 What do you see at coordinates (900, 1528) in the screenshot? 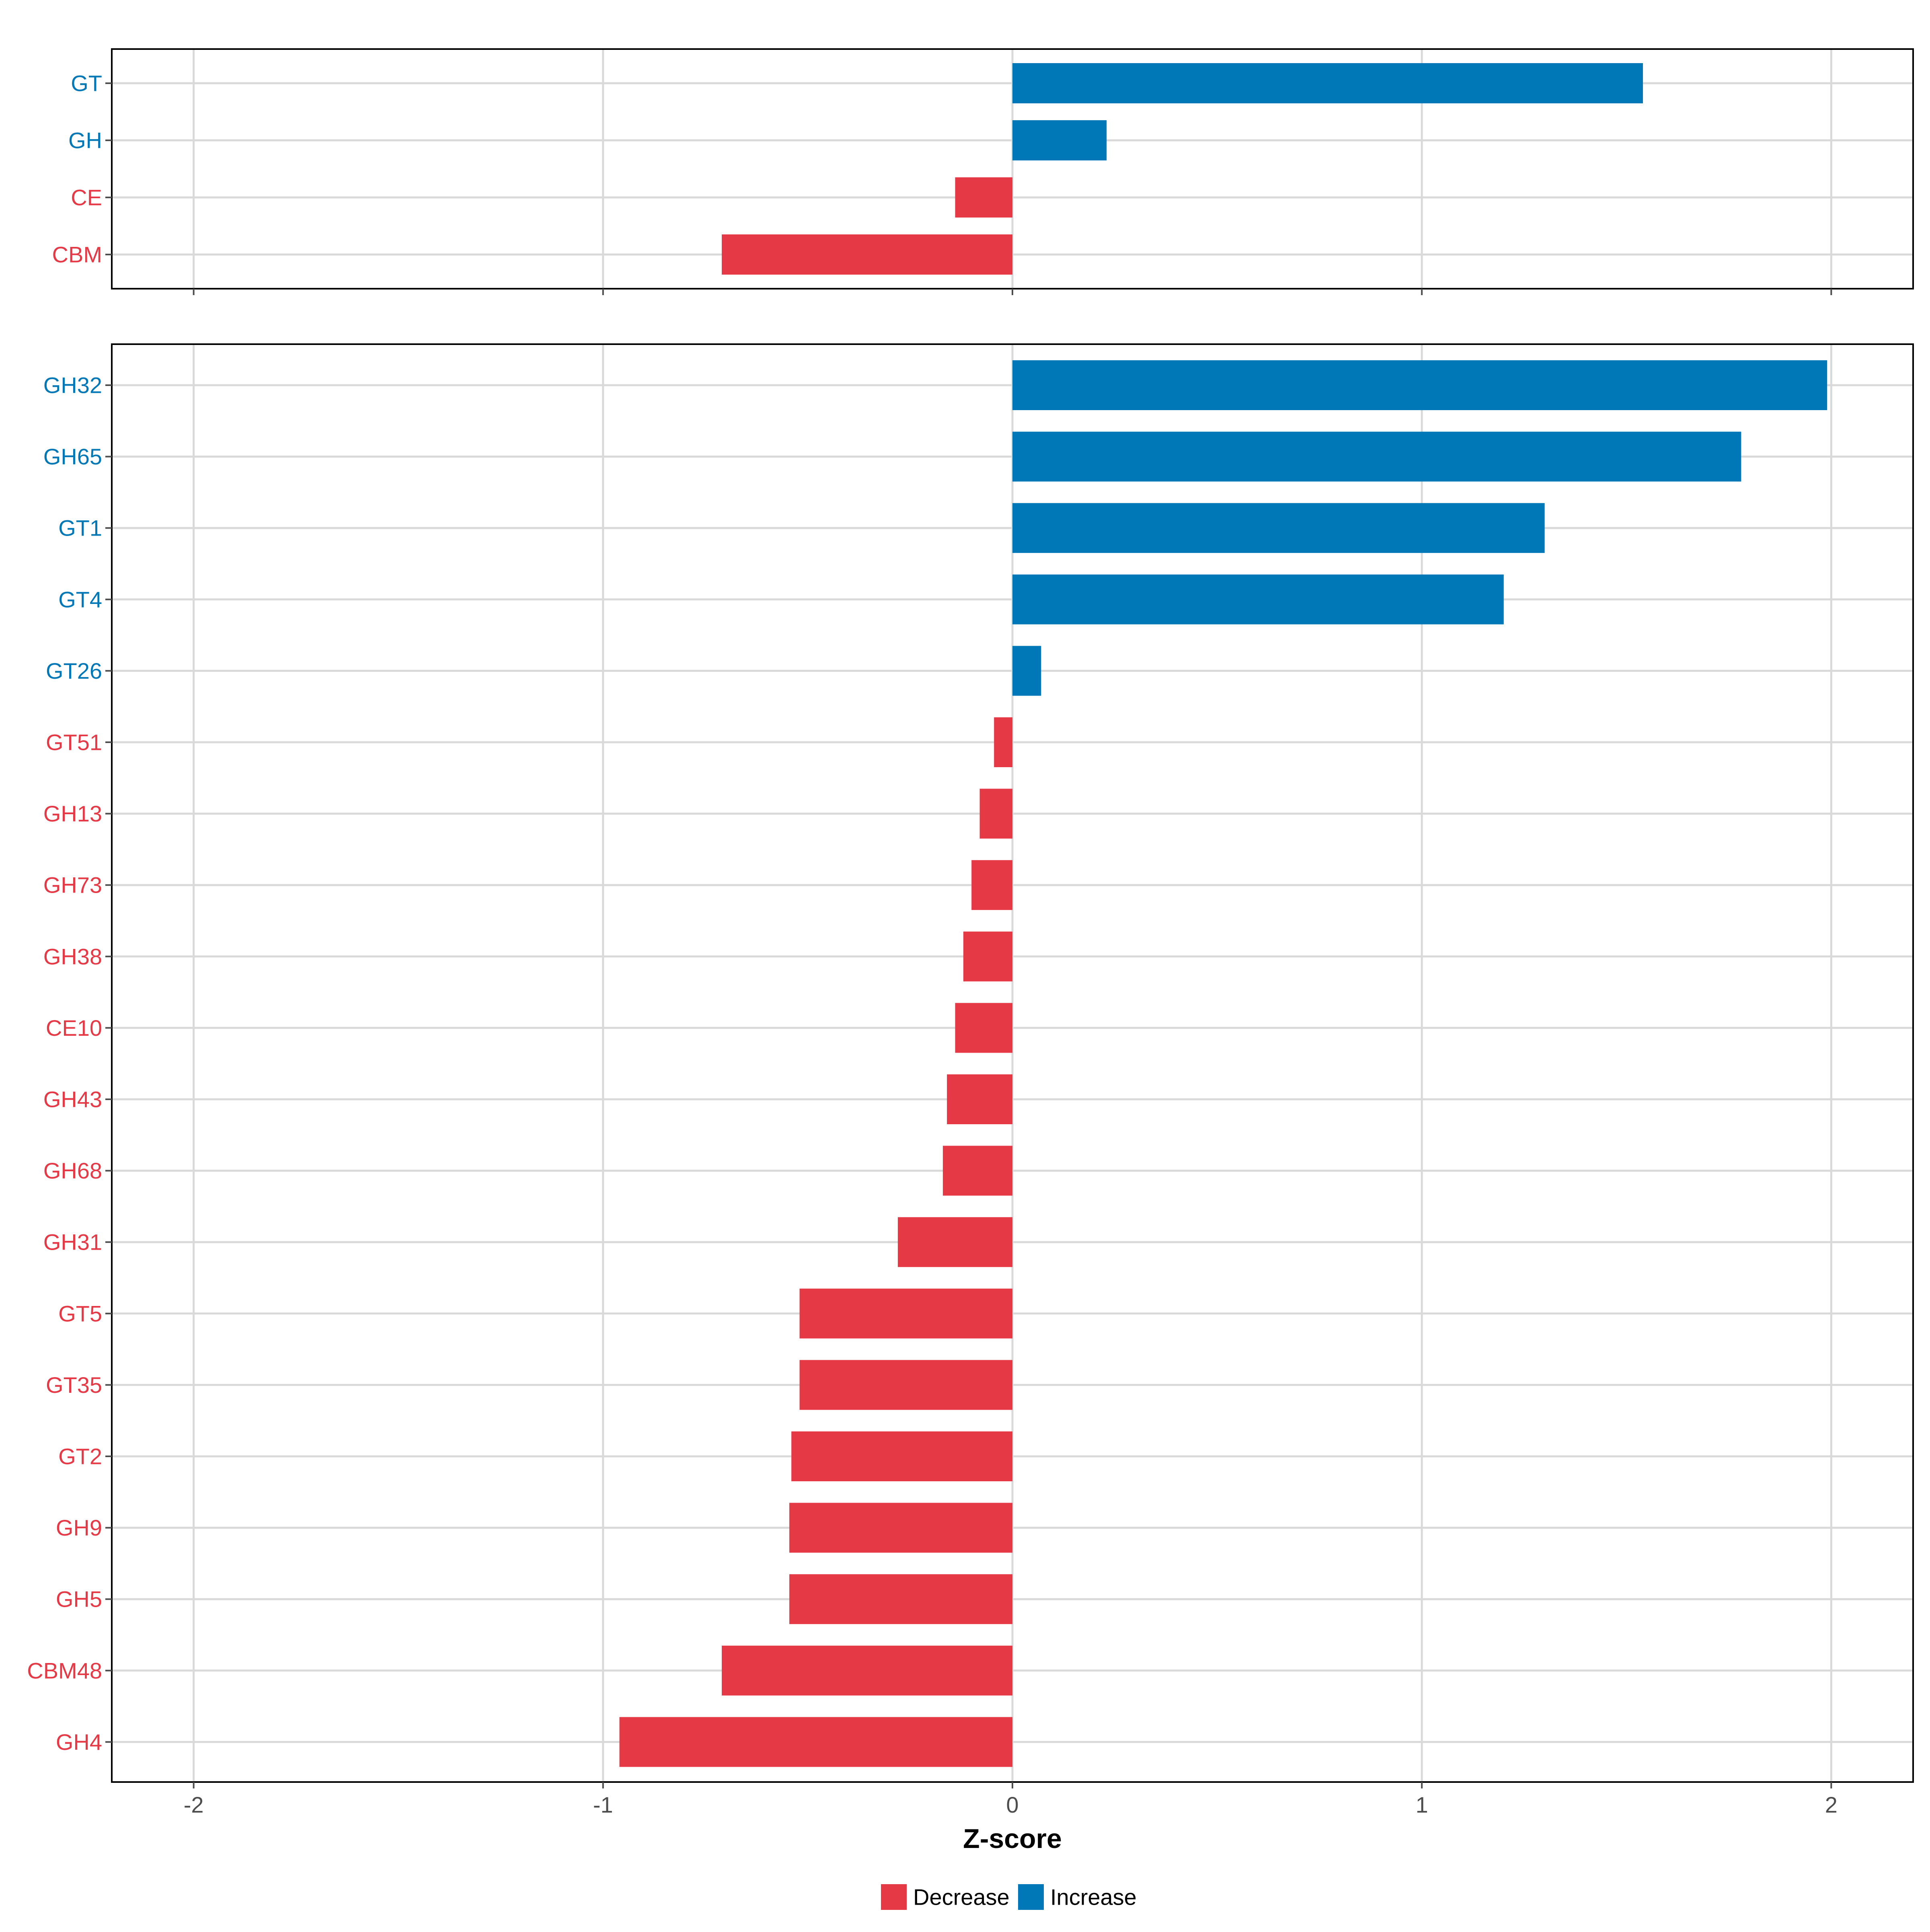
I see `bar-gh9` at bounding box center [900, 1528].